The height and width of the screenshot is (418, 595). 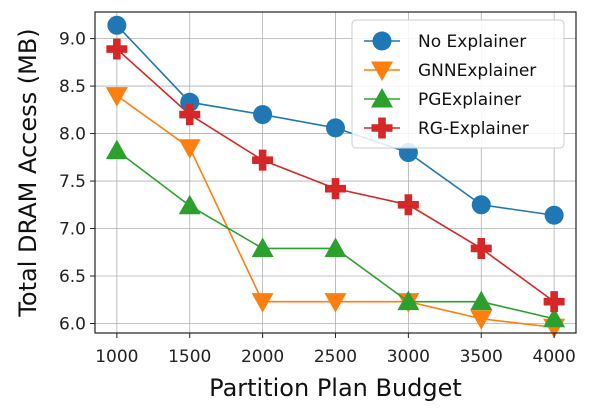 I want to click on legend-item: No Explainer, so click(x=445, y=41).